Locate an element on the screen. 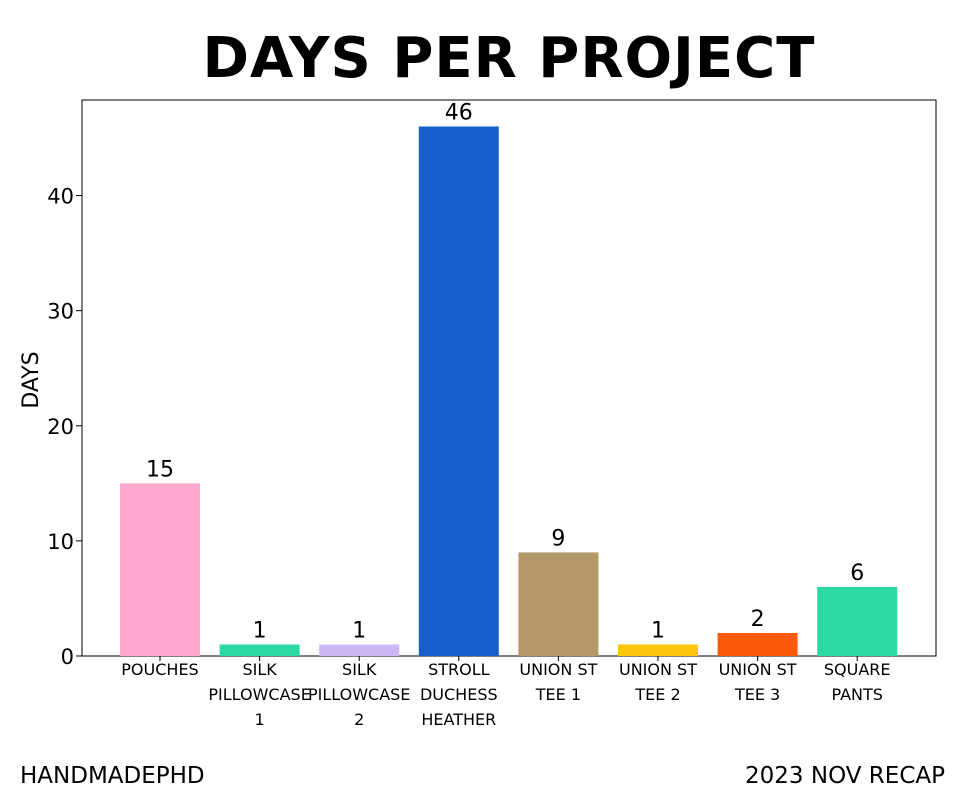 Image resolution: width=960 pixels, height=804 pixels. x-tick-label: SILK PILLOWCASE 2 is located at coordinates (359, 694).